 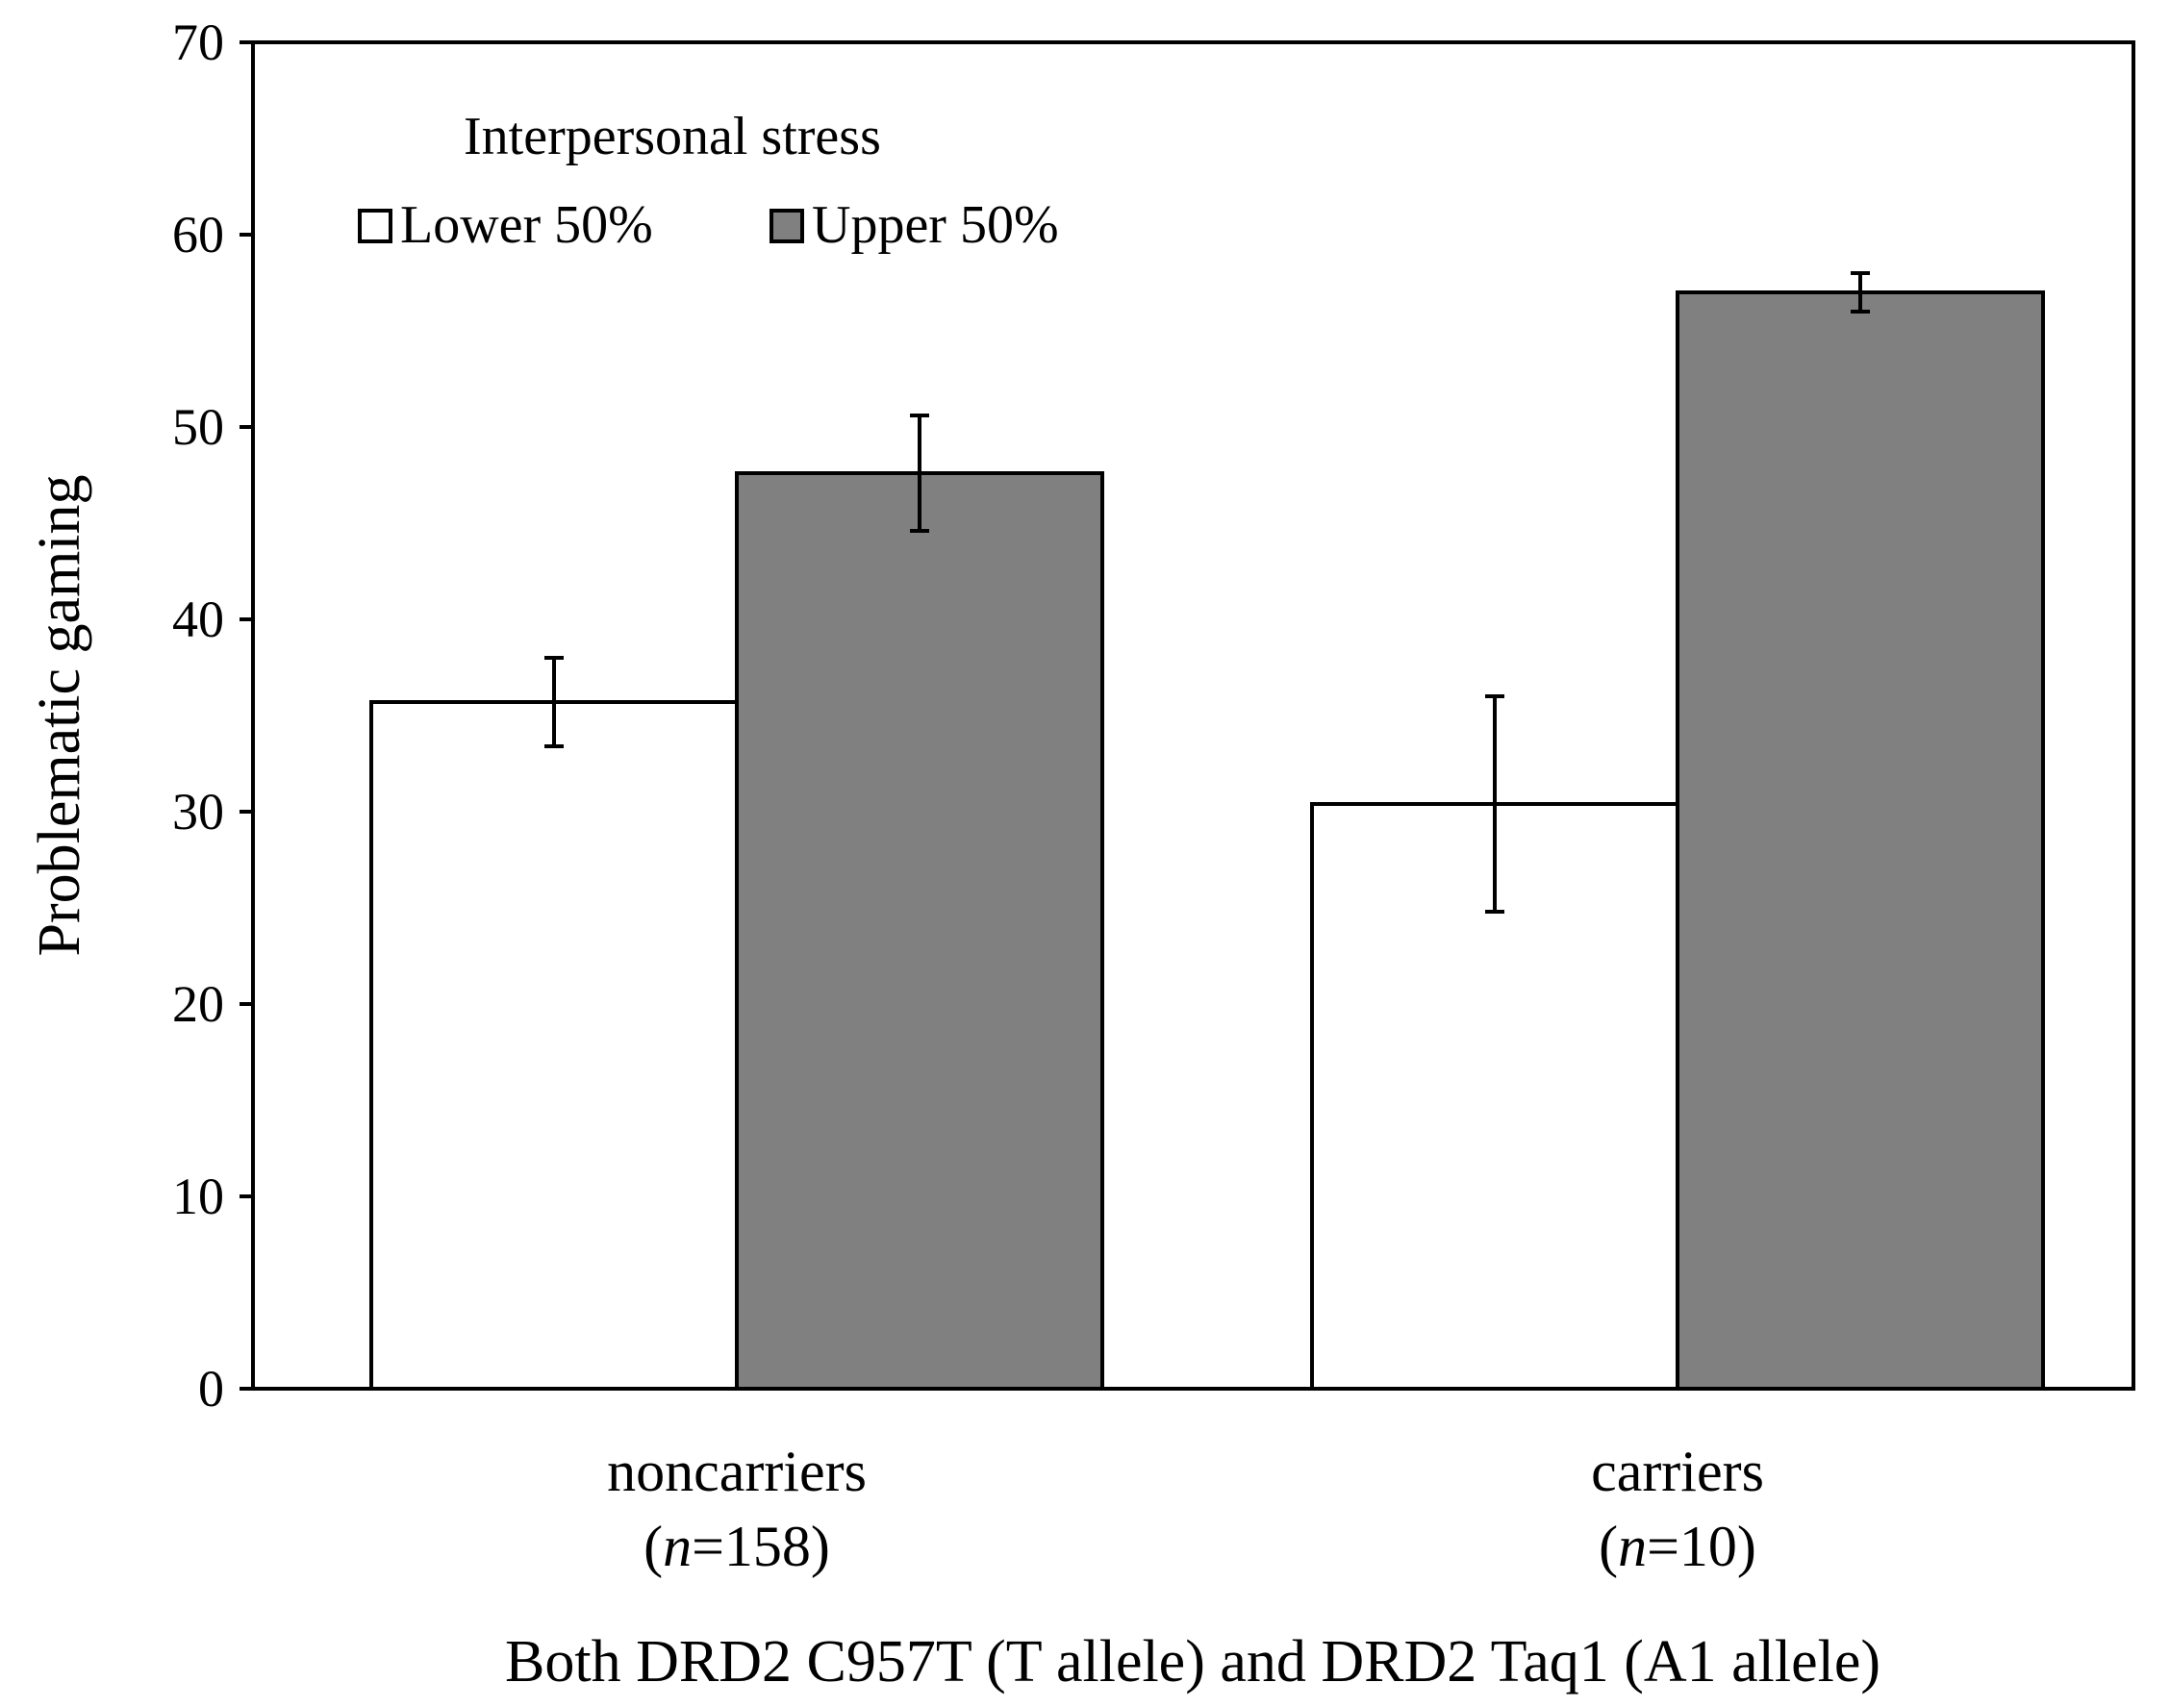 What do you see at coordinates (935, 225) in the screenshot?
I see `legend-label-upper: Upper 50%` at bounding box center [935, 225].